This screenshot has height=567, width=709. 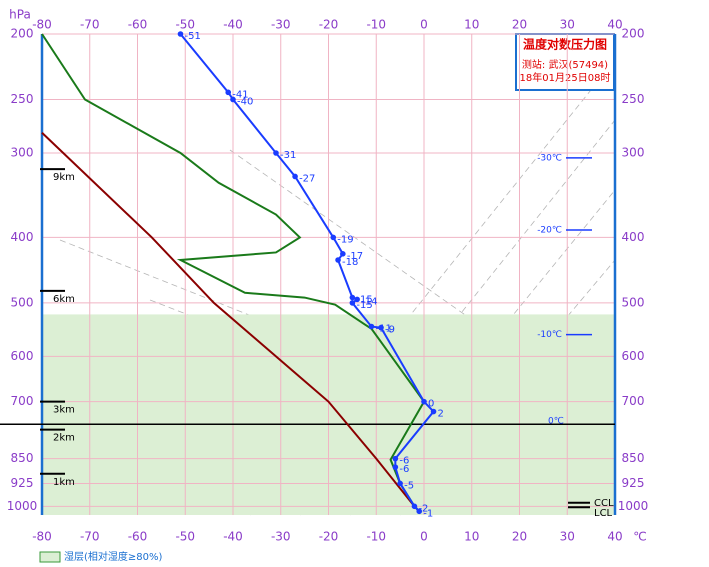 I want to click on ccl-label: CCL, so click(x=604, y=503).